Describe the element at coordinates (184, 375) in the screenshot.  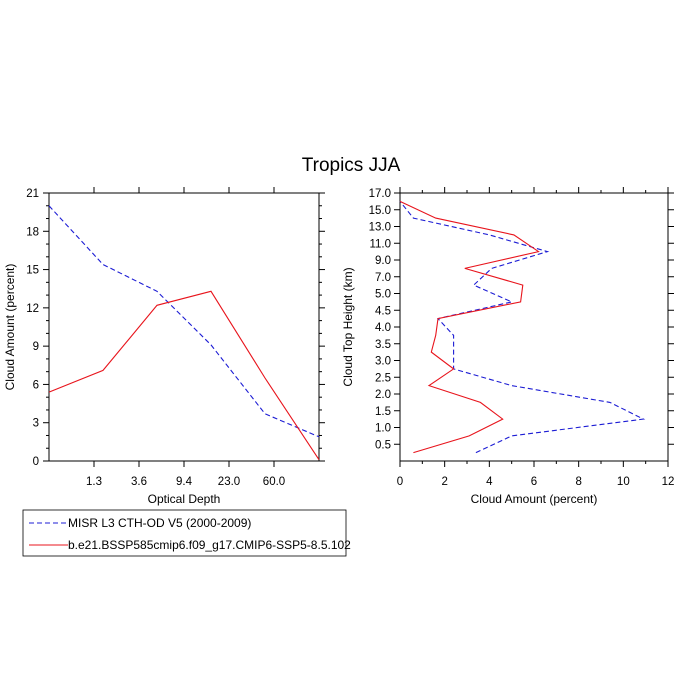
I see `left-series-b-e21-bssp585cmip6-f09-g` at that location.